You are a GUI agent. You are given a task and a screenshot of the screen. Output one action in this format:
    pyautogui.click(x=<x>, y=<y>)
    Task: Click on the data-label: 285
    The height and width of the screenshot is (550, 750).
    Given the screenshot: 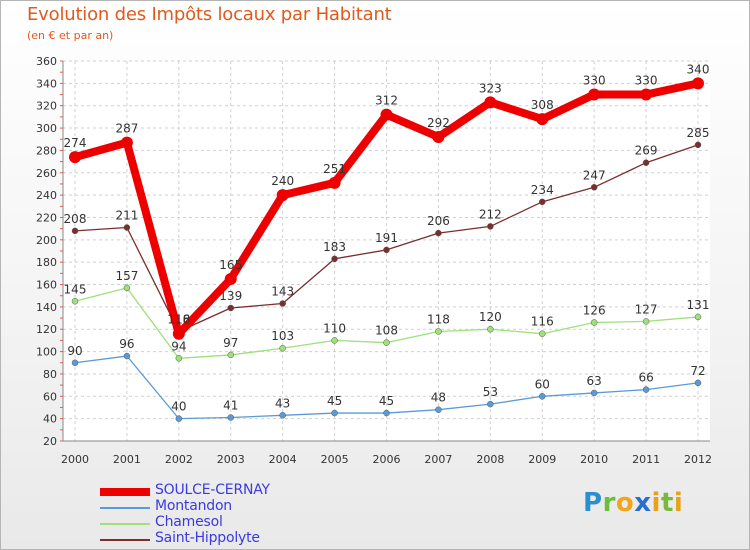 What is the action you would take?
    pyautogui.click(x=698, y=133)
    